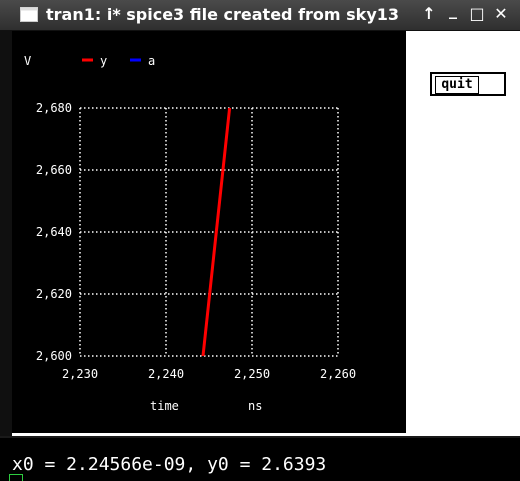 Image resolution: width=520 pixels, height=481 pixels. What do you see at coordinates (54, 356) in the screenshot?
I see `y-tick-label: 2,600` at bounding box center [54, 356].